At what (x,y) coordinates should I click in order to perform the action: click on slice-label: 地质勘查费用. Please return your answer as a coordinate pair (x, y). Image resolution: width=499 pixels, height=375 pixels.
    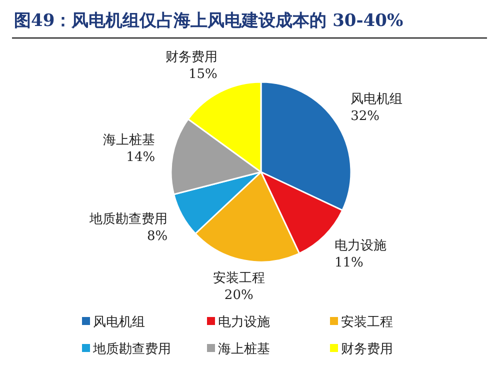
    Looking at the image, I should click on (128, 219).